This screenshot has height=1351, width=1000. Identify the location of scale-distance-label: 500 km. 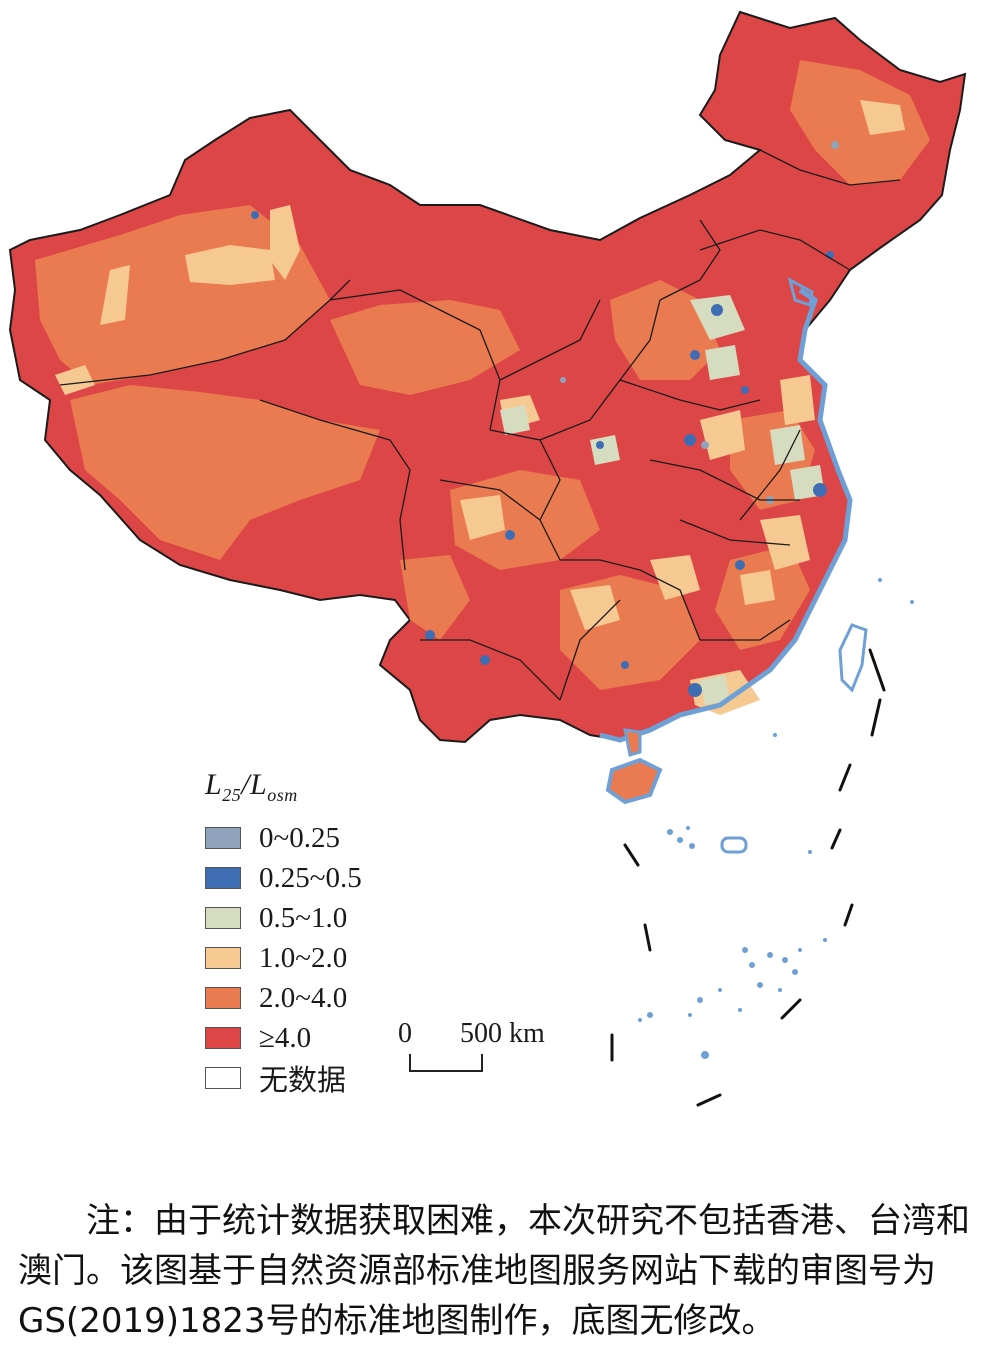
(502, 1033).